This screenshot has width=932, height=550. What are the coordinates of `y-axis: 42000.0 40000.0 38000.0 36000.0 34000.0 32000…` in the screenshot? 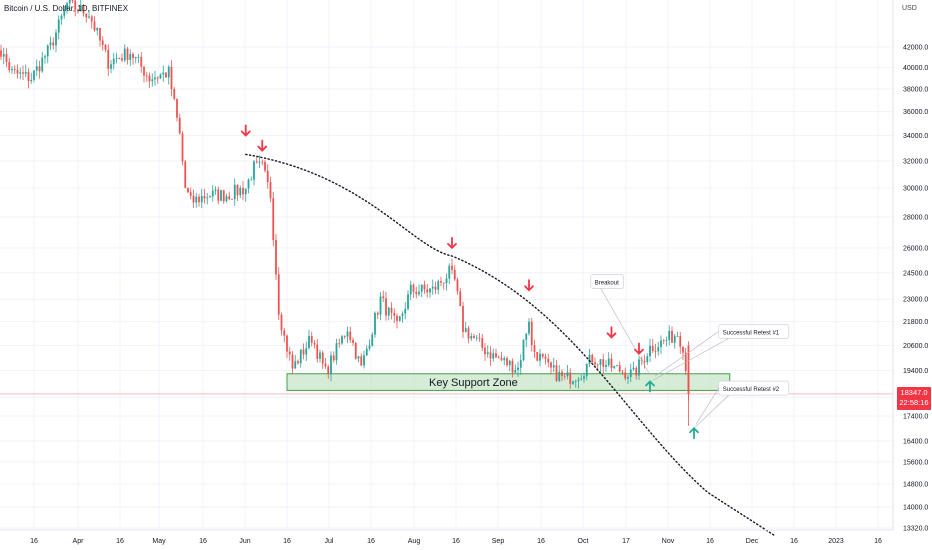 It's located at (910, 266).